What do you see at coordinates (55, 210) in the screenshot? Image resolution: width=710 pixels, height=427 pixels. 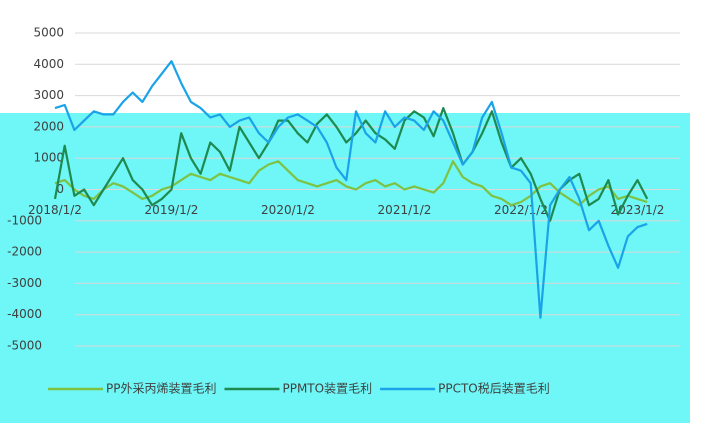 I see `x-tick-label: 2018/1/2` at bounding box center [55, 210].